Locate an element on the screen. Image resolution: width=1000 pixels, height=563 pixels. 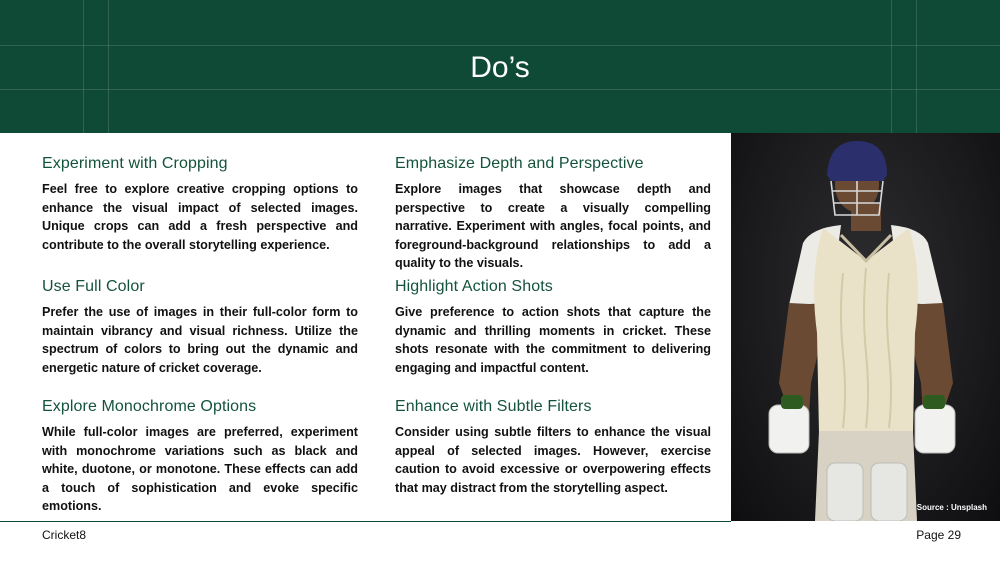
section-heading: Highlight Action Shots is located at coordinates (474, 286).